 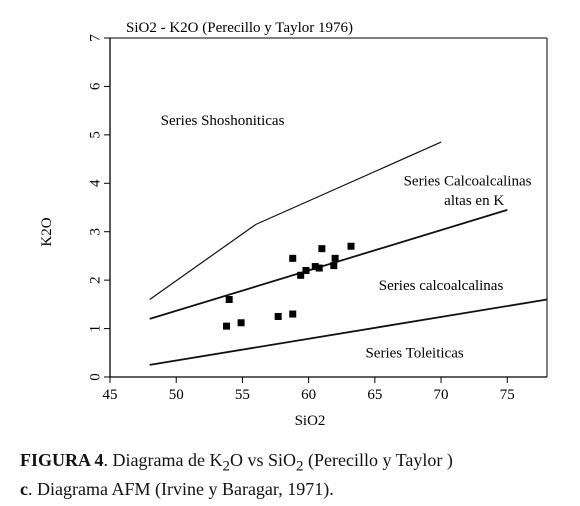 I want to click on x-tick-label: 70, so click(x=441, y=395).